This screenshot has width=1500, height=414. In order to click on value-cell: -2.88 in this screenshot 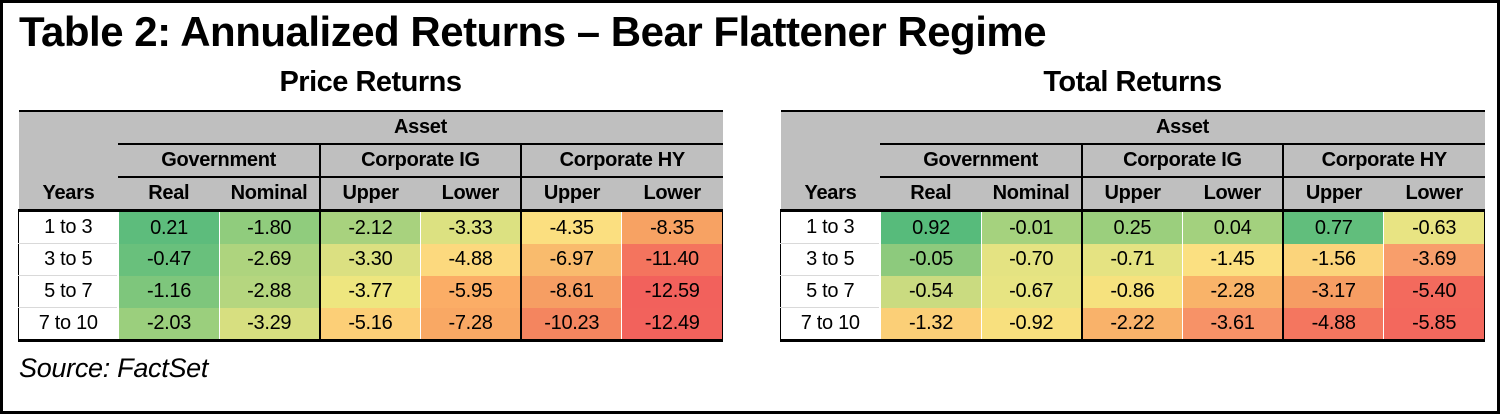, I will do `click(270, 291)`.